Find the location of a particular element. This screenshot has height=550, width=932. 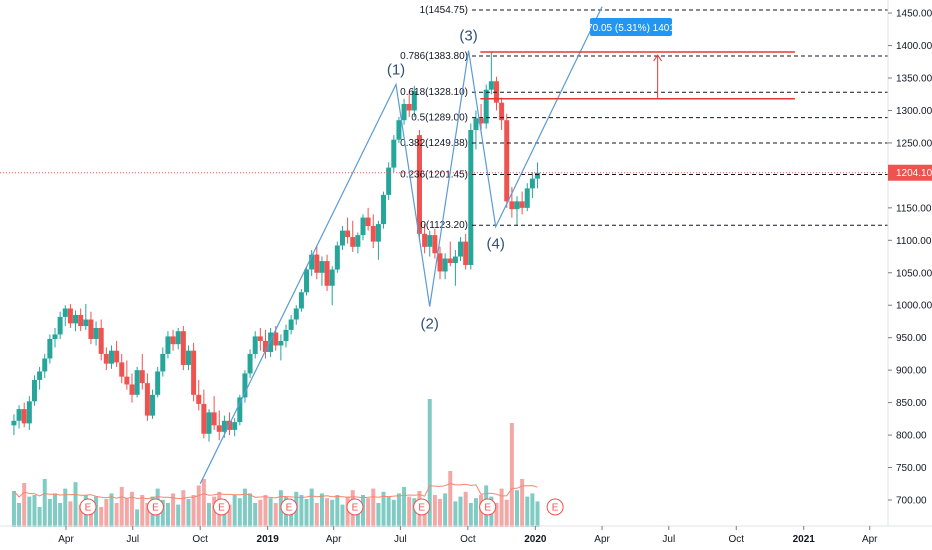

last-price-label: 1204.10 is located at coordinates (914, 173).